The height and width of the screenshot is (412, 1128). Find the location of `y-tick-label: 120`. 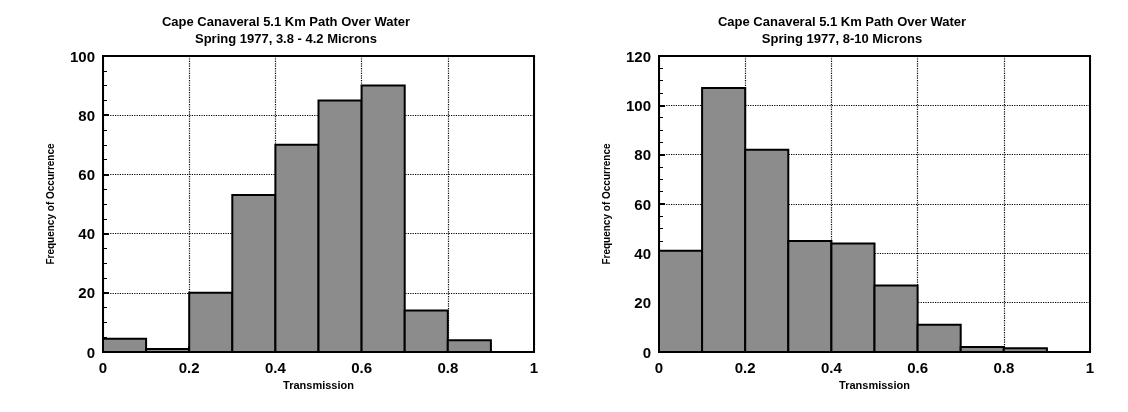

y-tick-label: 120 is located at coordinates (638, 56).